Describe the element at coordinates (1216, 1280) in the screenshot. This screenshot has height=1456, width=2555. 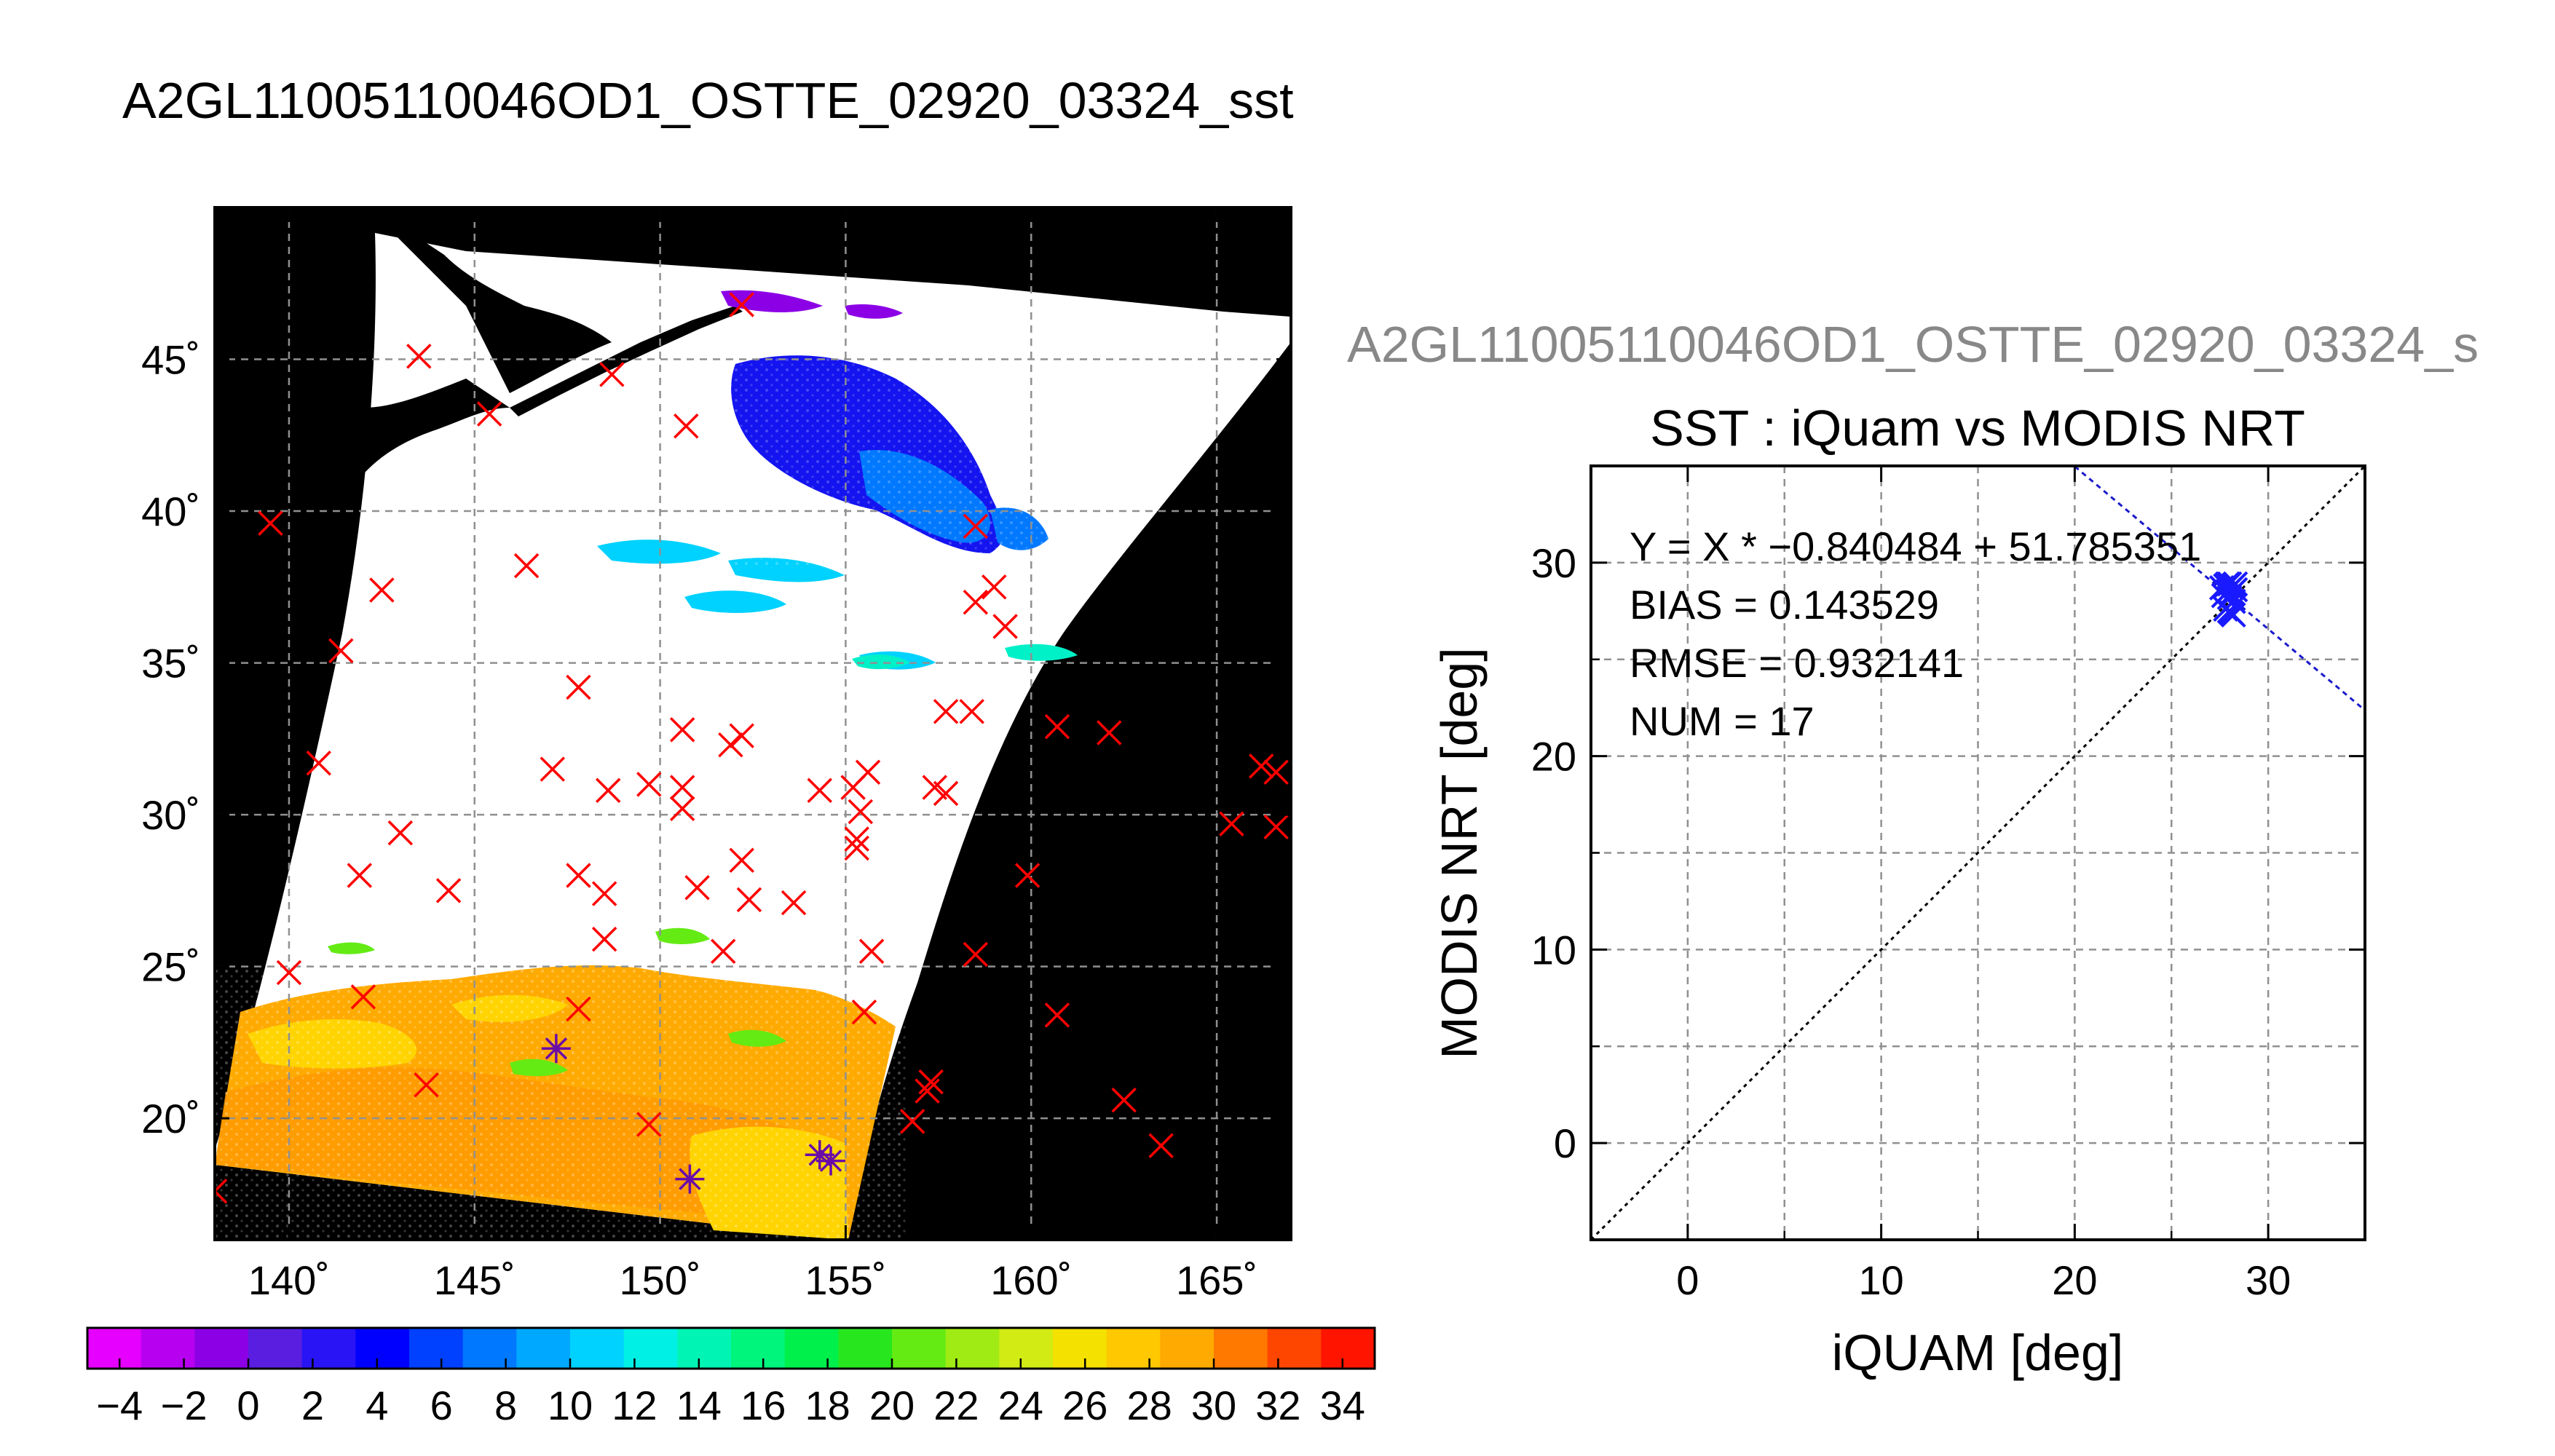
I see `lon-tick-label: 165˚` at that location.